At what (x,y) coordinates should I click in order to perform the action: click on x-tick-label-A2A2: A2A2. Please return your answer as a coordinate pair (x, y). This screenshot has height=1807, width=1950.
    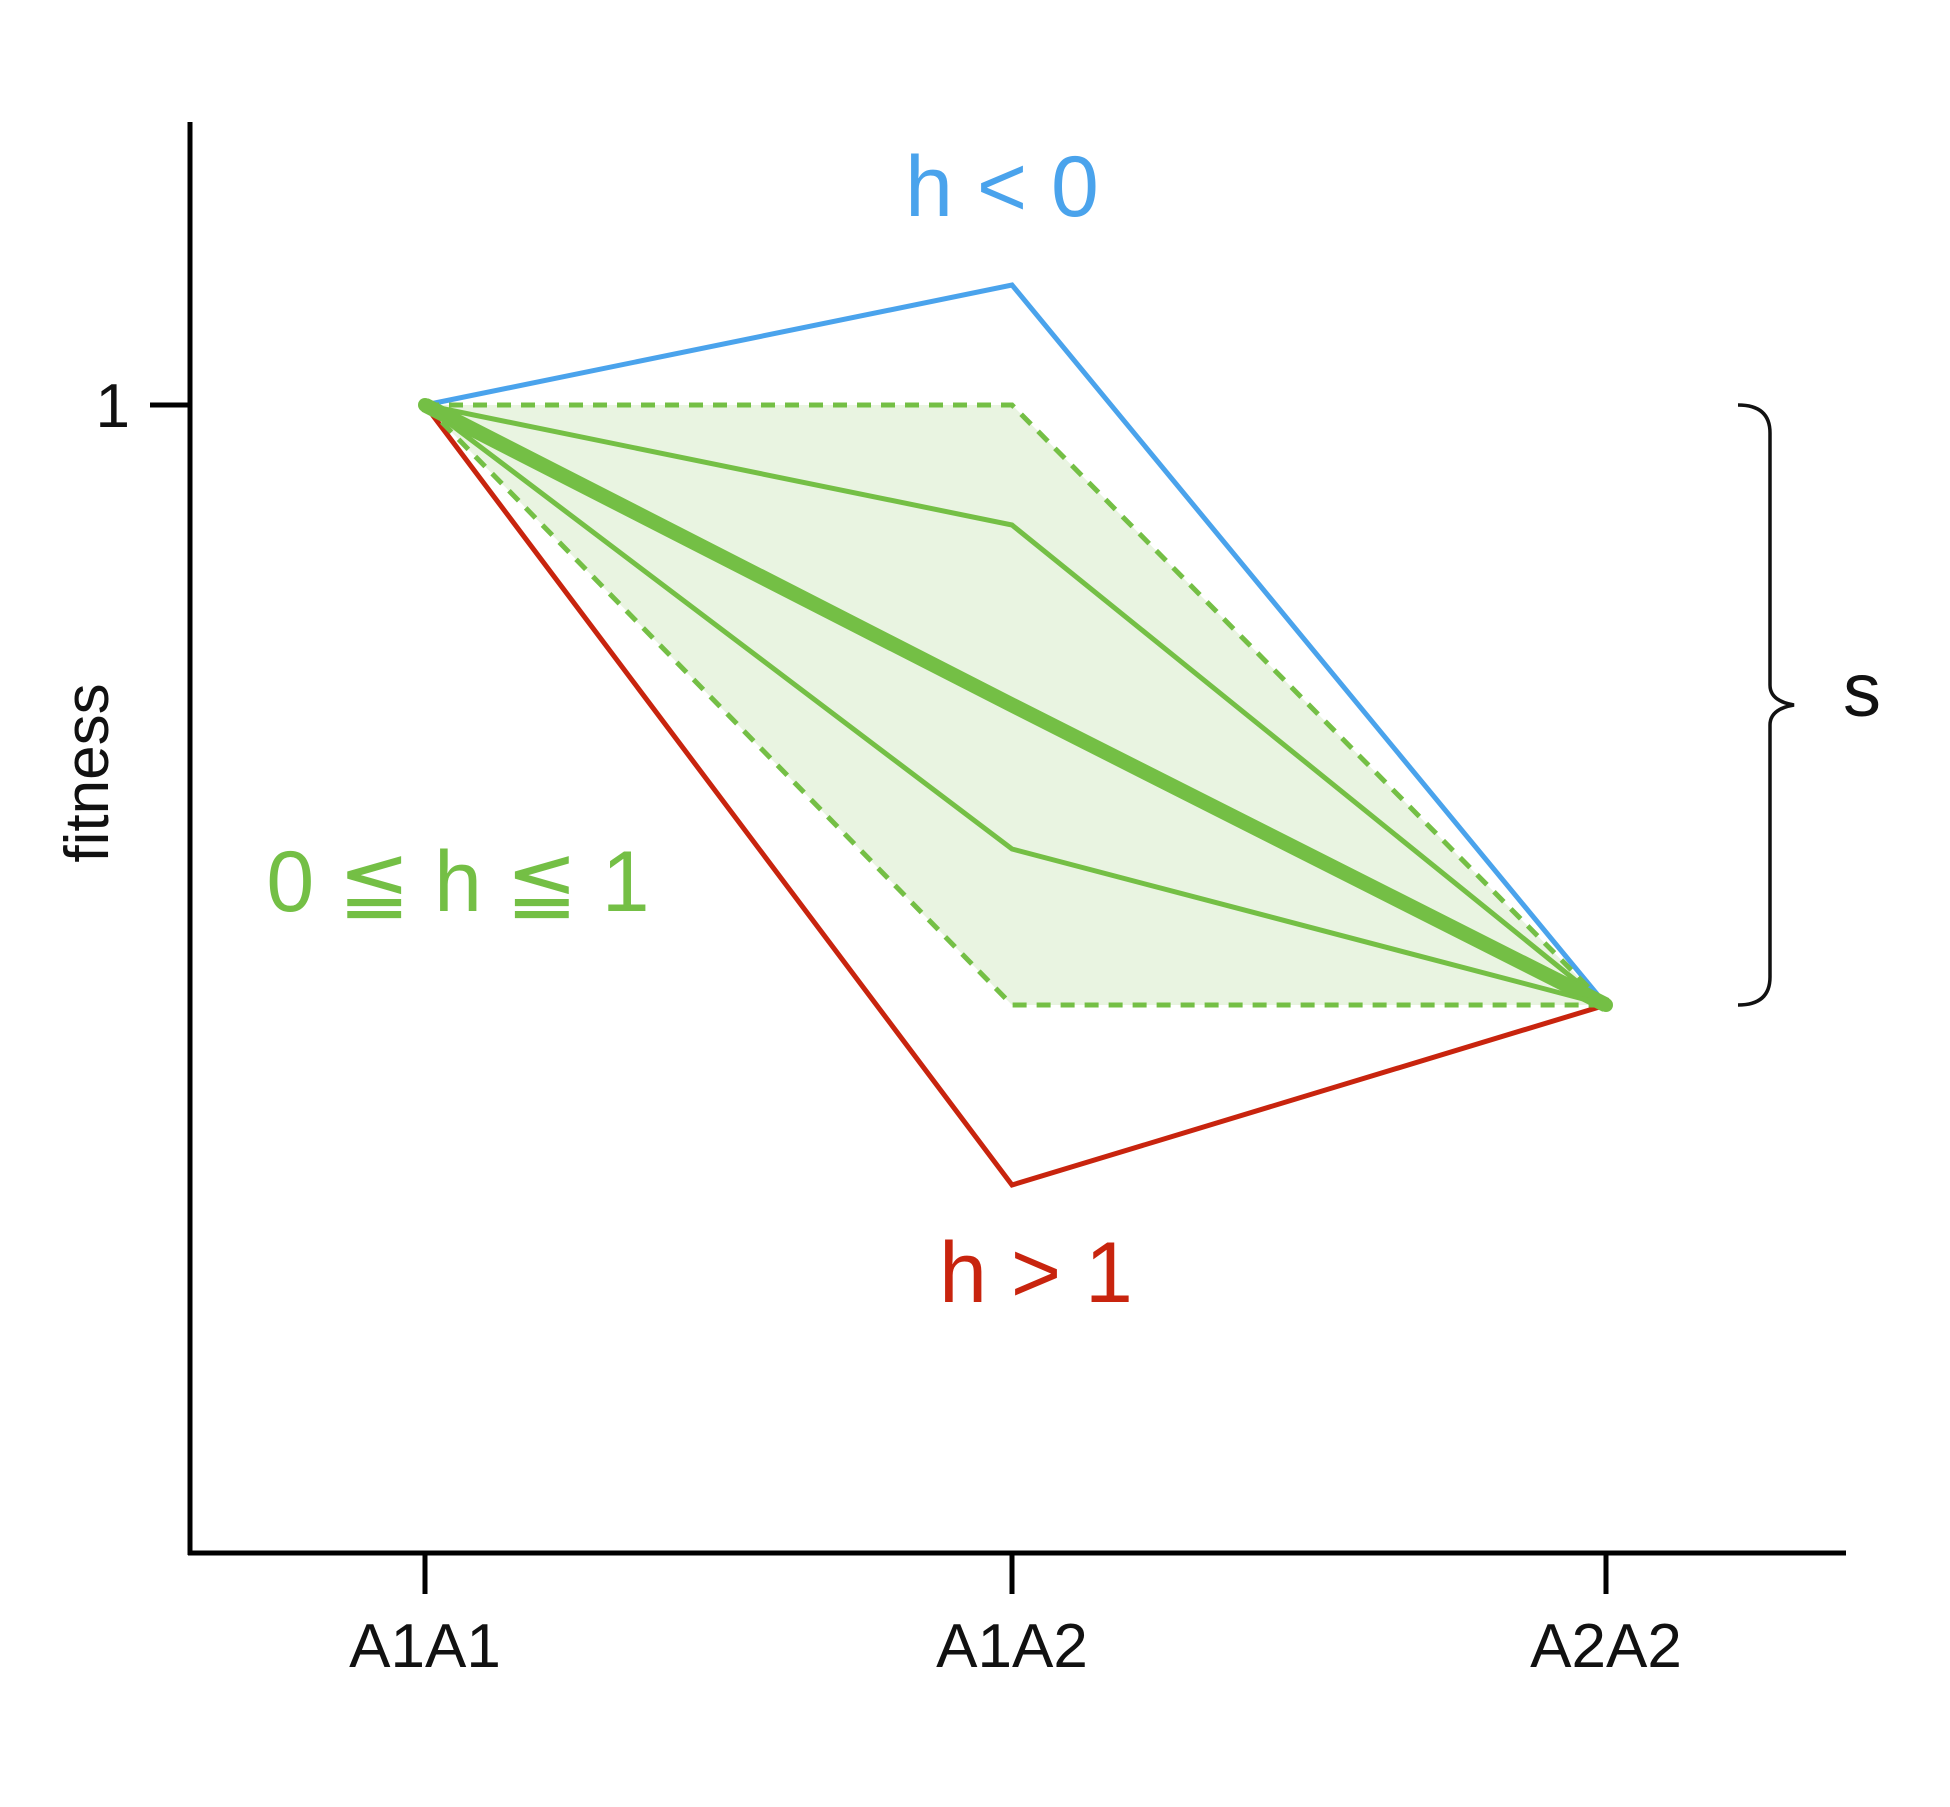
    Looking at the image, I should click on (1606, 1646).